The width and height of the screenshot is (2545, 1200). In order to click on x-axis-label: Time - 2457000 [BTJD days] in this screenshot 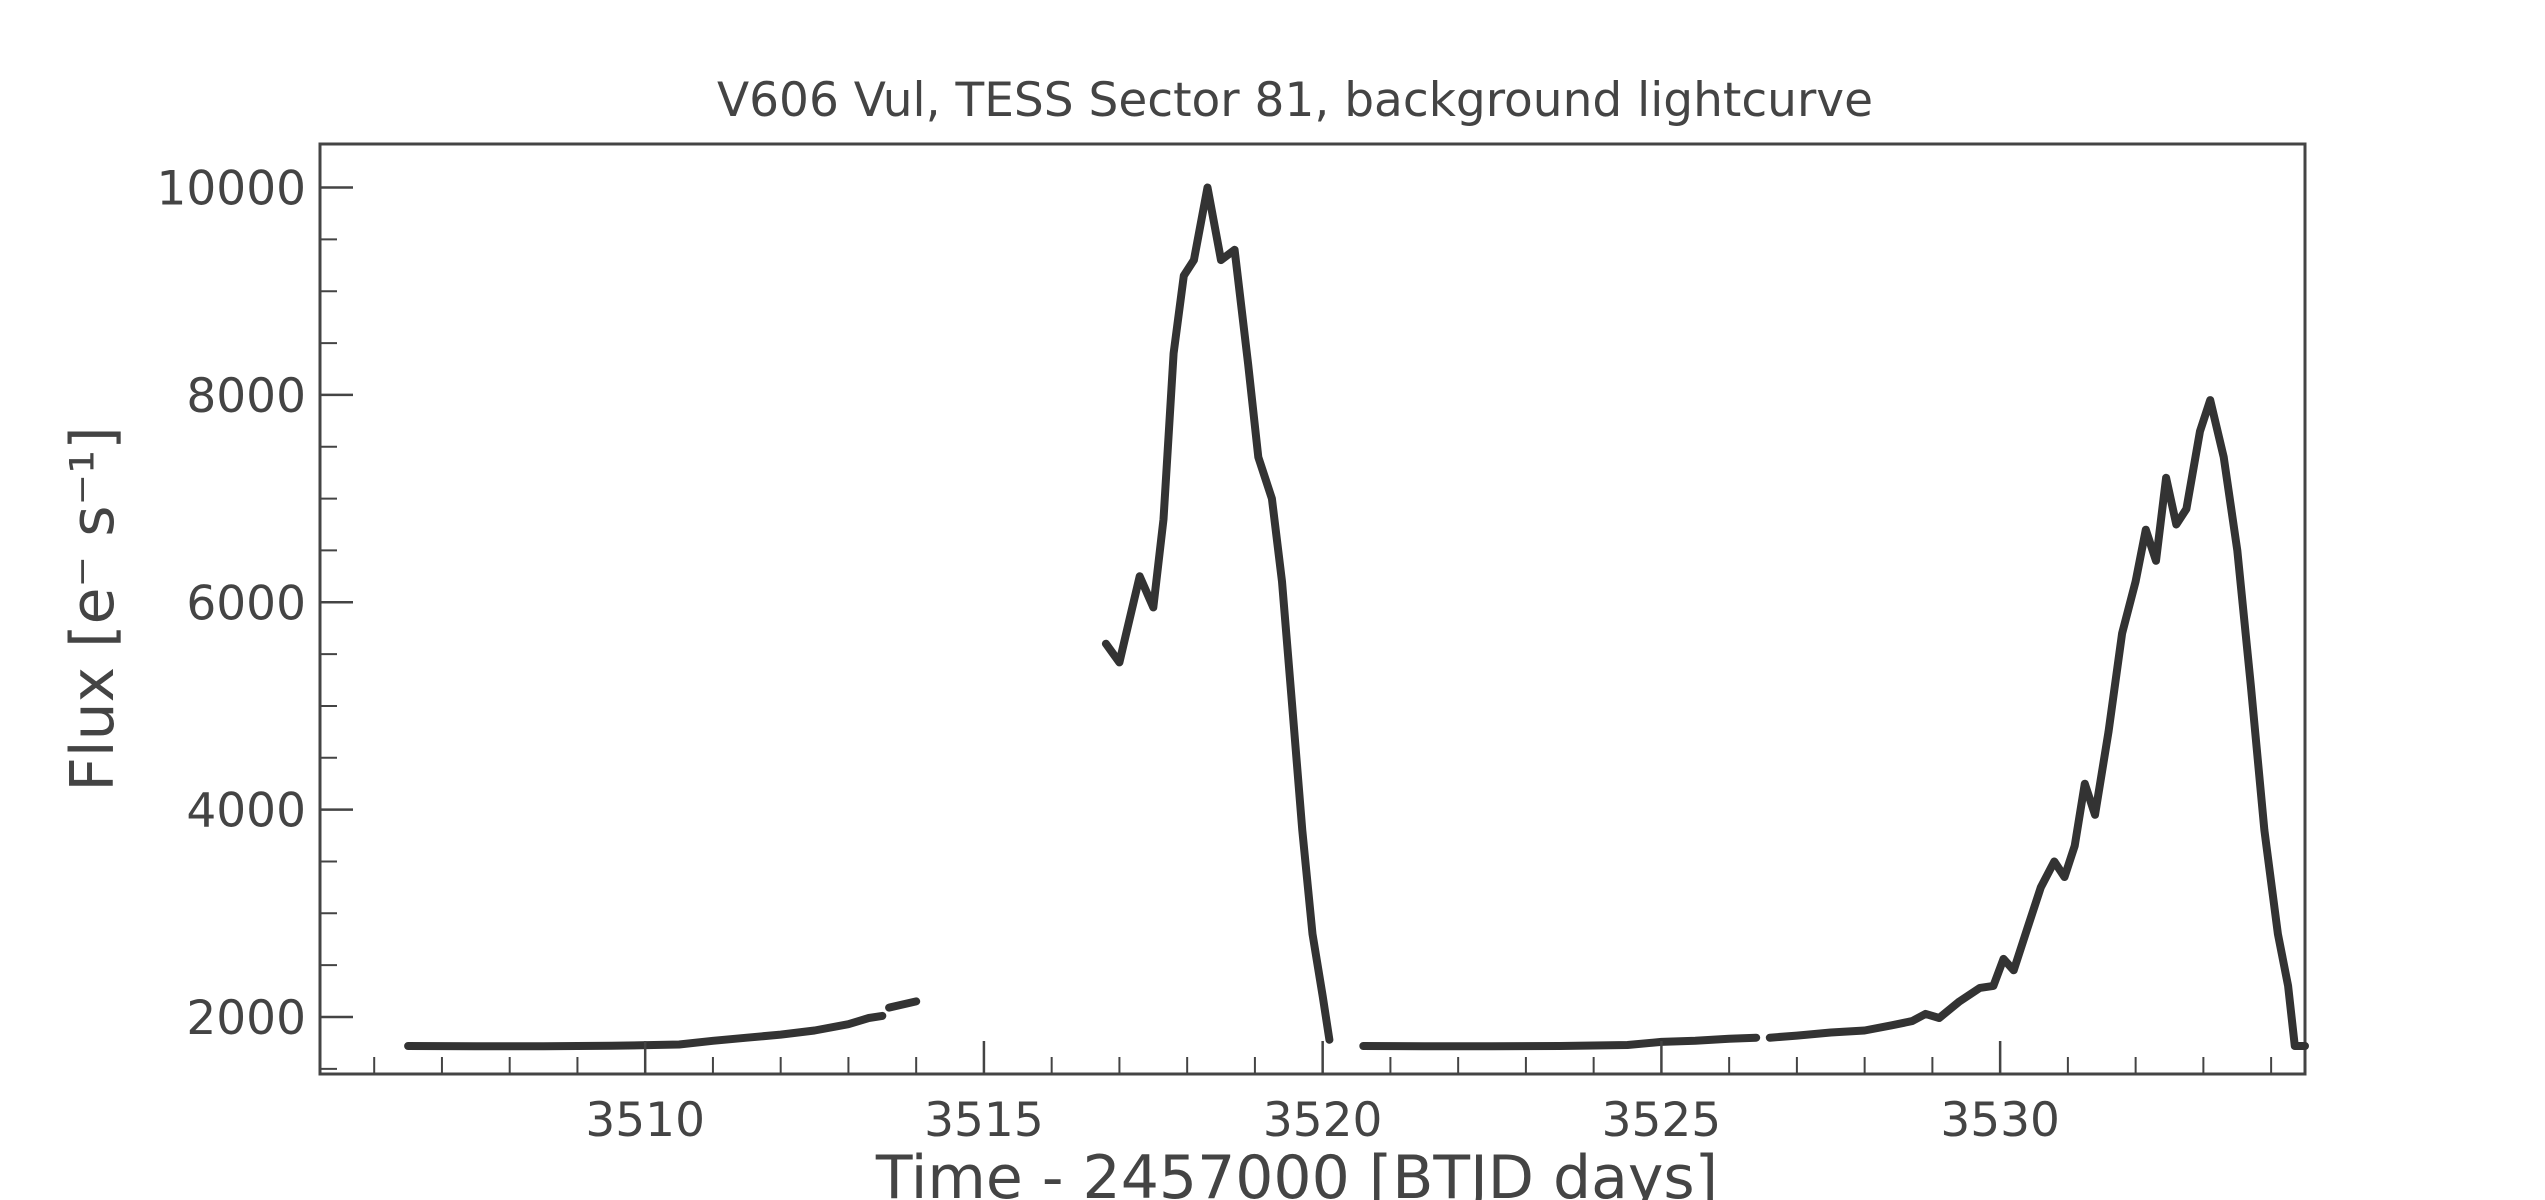, I will do `click(1296, 1171)`.